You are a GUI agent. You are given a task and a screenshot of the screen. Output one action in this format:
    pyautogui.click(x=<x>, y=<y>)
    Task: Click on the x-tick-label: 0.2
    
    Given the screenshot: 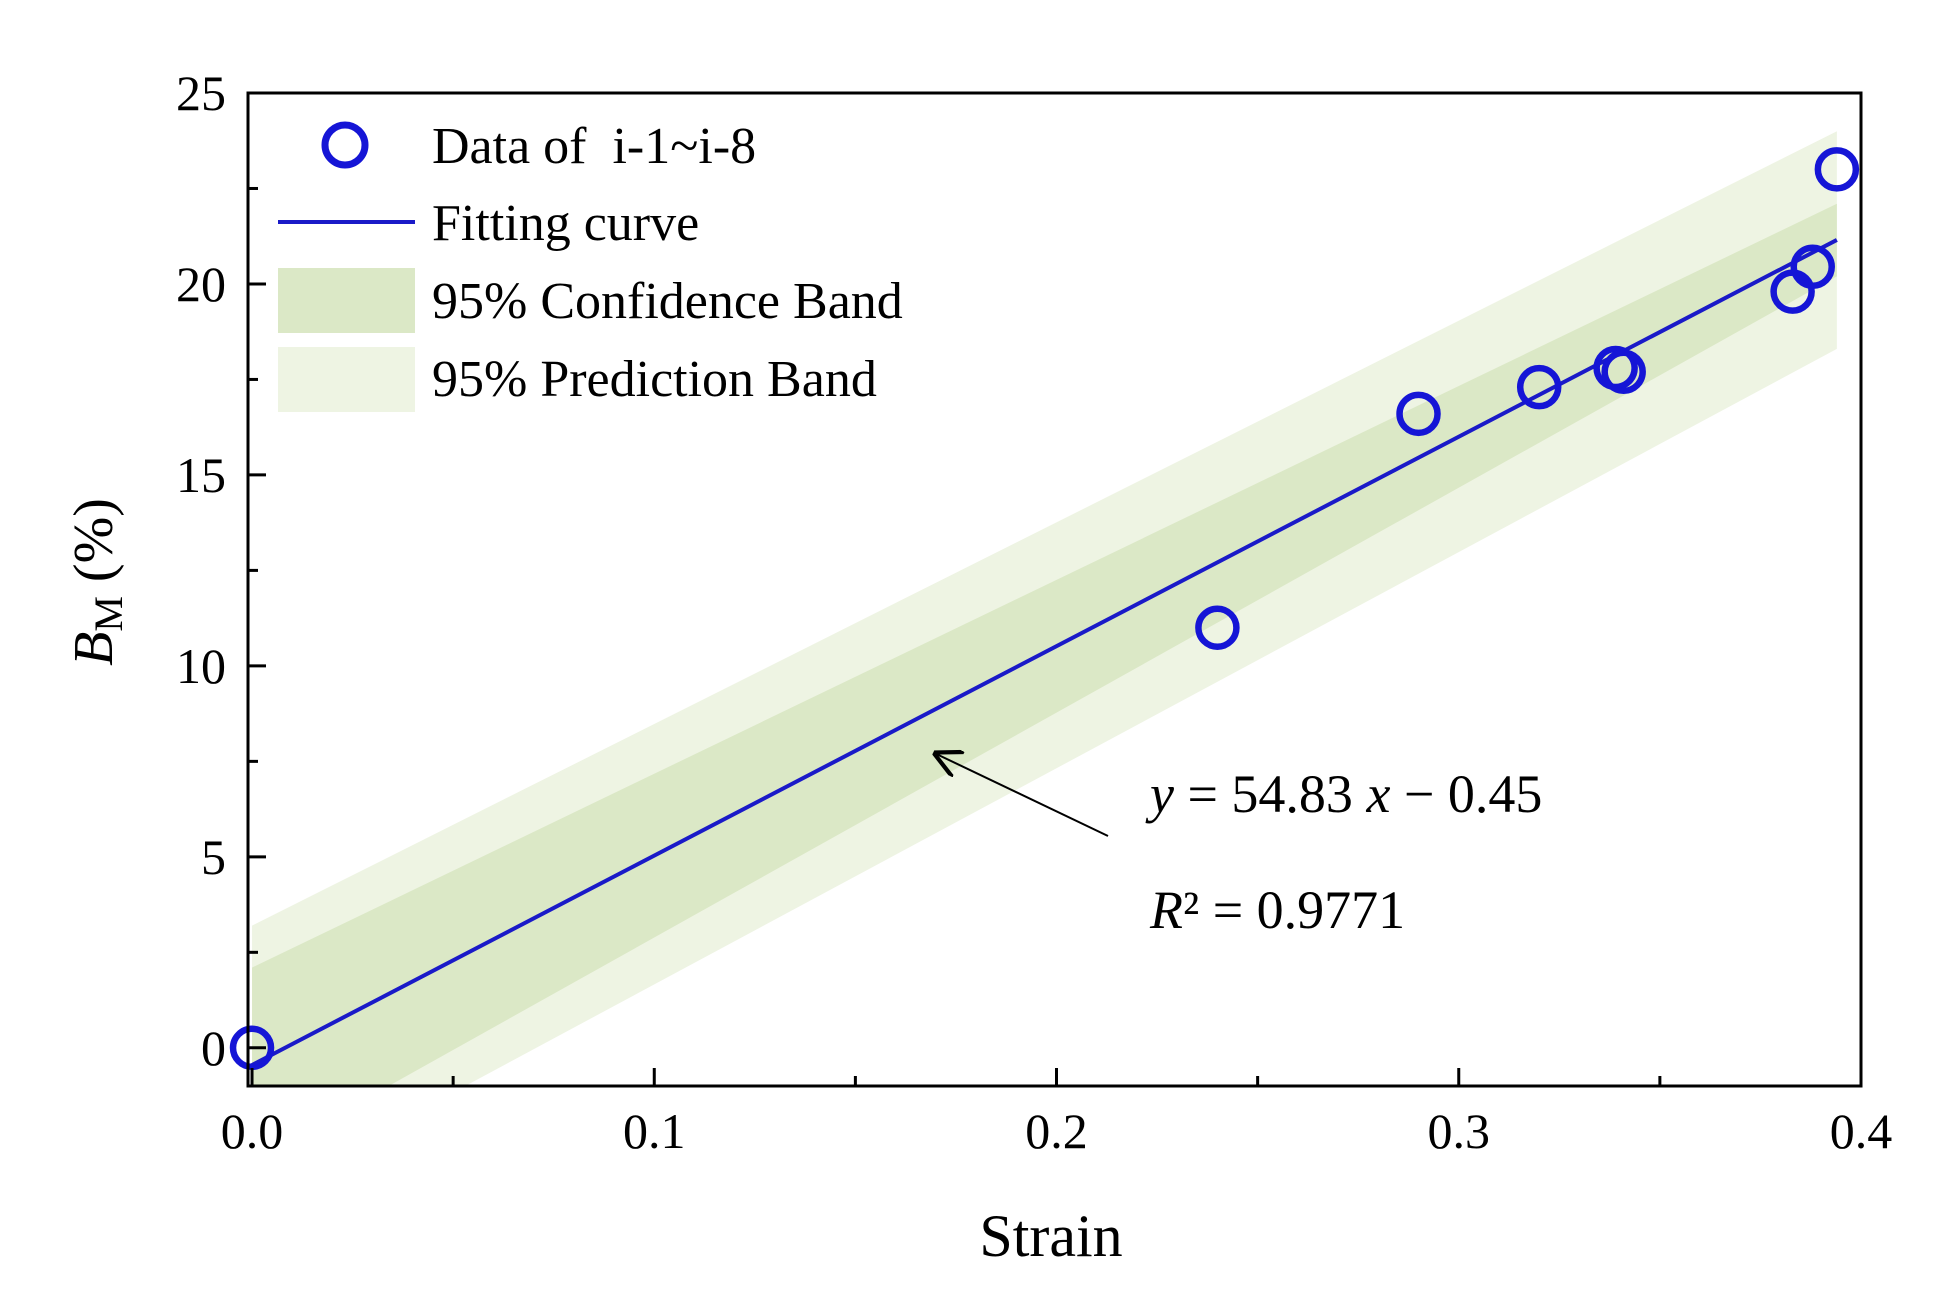 What is the action you would take?
    pyautogui.click(x=1056, y=1131)
    